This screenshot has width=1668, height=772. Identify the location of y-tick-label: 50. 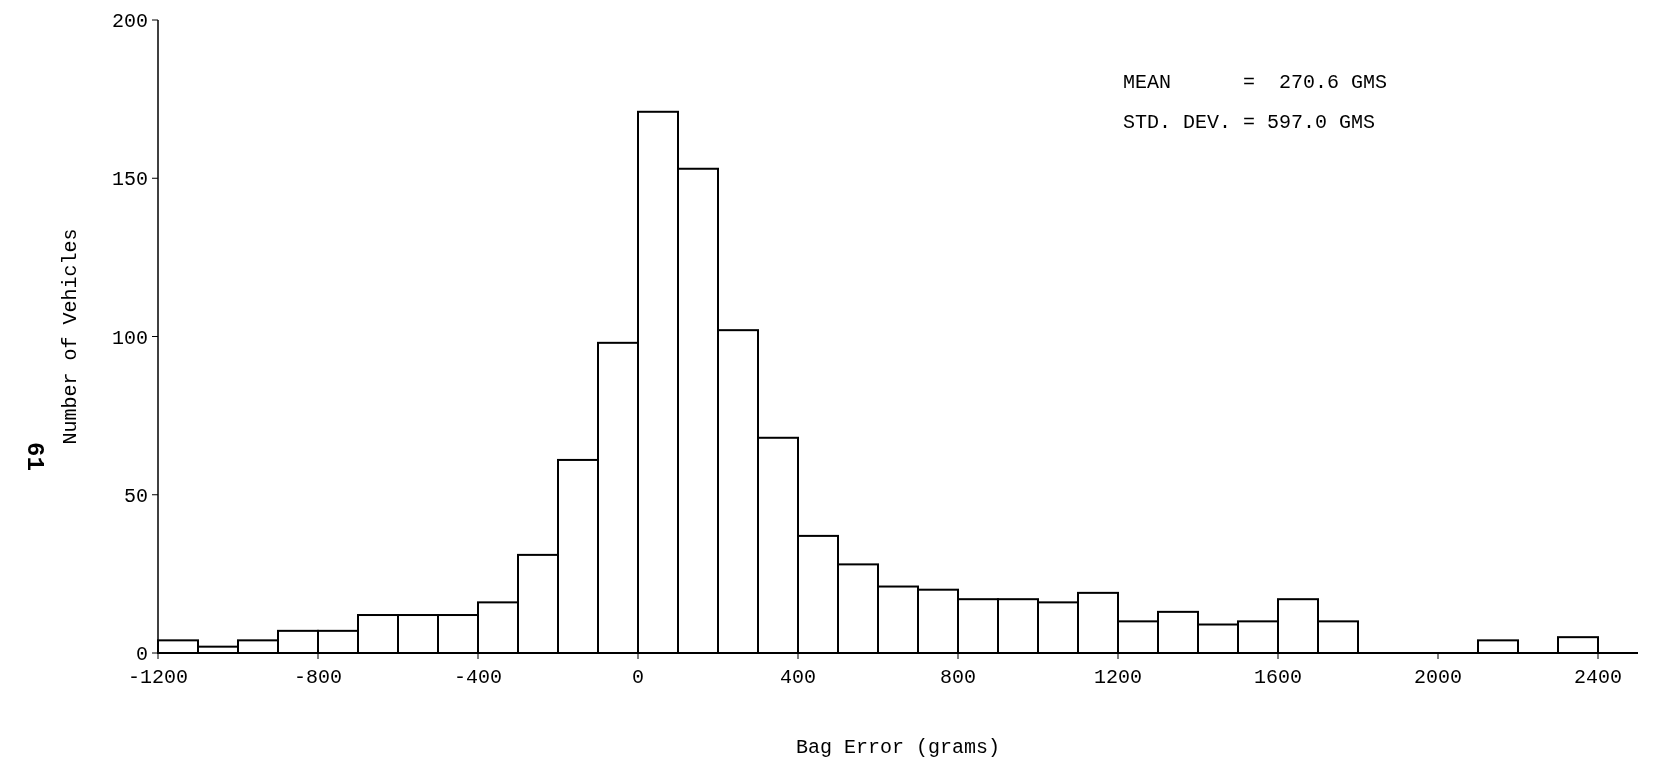
(135, 496).